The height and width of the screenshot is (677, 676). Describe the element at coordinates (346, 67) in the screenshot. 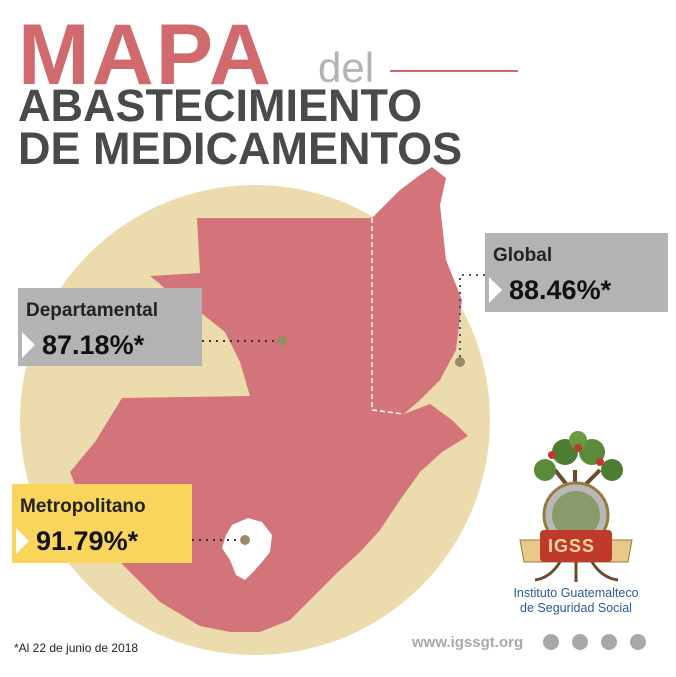

I see `title-connector: del` at that location.